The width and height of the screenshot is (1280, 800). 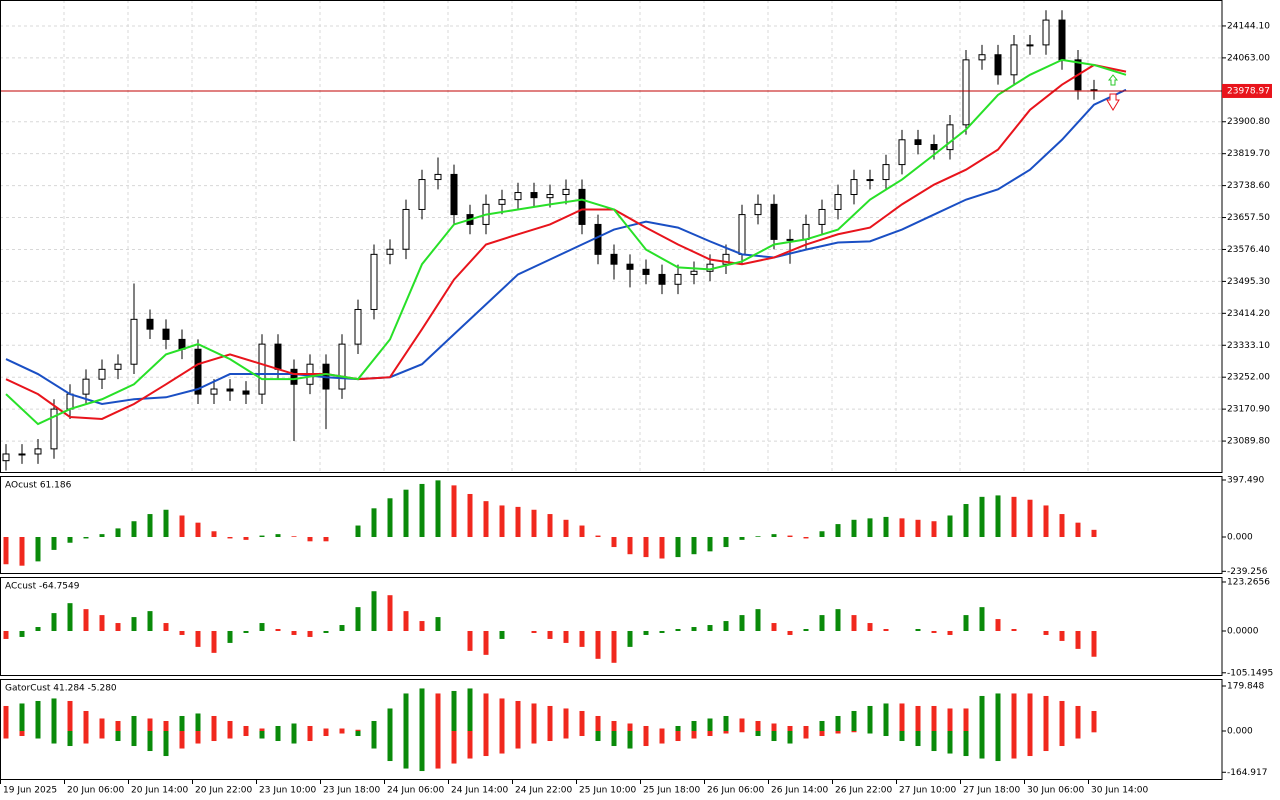 I want to click on x-tick-label: 24 Jun 06:00, so click(x=415, y=791).